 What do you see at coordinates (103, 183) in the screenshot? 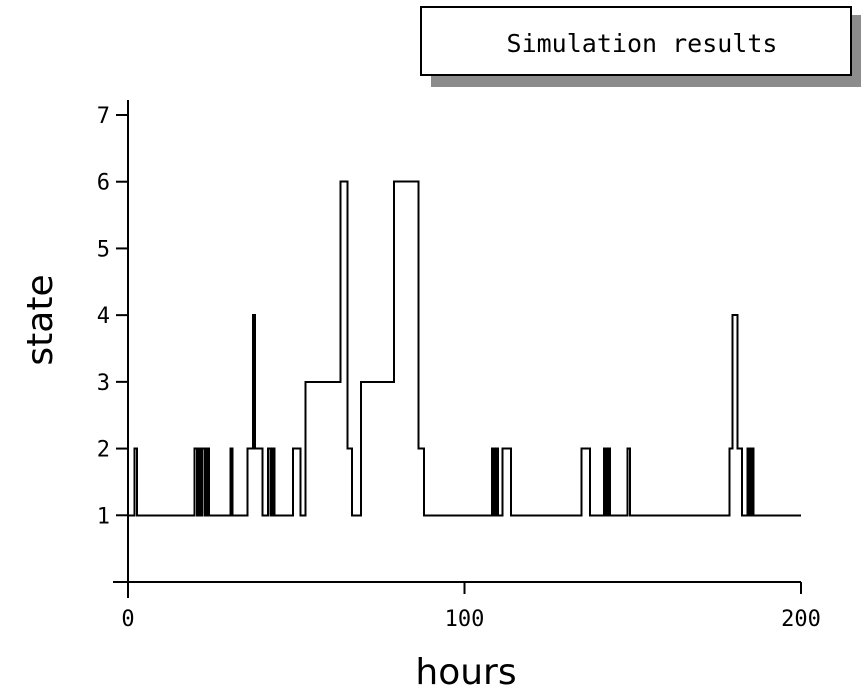
I see `y-tick-label: 6` at bounding box center [103, 183].